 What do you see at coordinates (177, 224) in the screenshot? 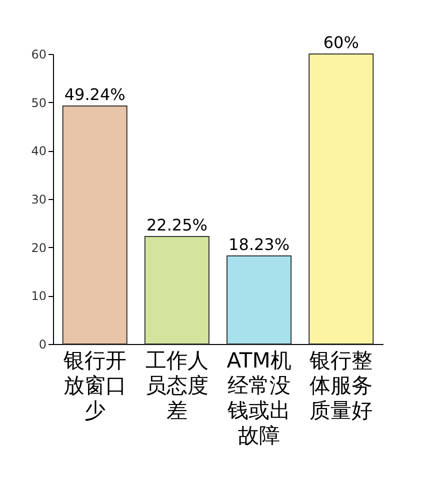
I see `data-label: 22.25%` at bounding box center [177, 224].